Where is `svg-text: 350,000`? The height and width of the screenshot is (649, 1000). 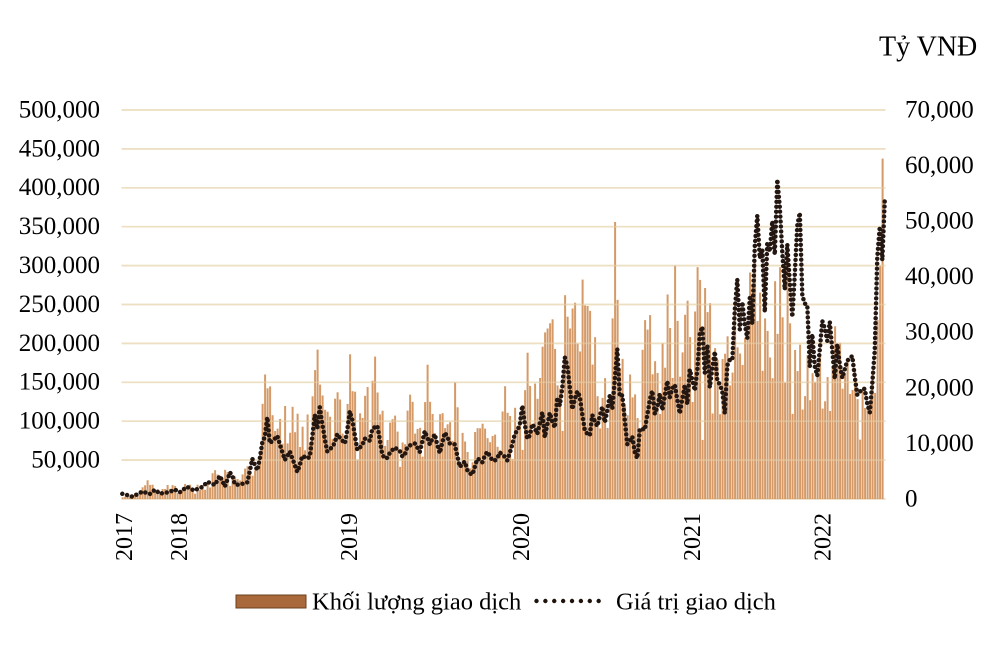
svg-text: 350,000 is located at coordinates (59, 226).